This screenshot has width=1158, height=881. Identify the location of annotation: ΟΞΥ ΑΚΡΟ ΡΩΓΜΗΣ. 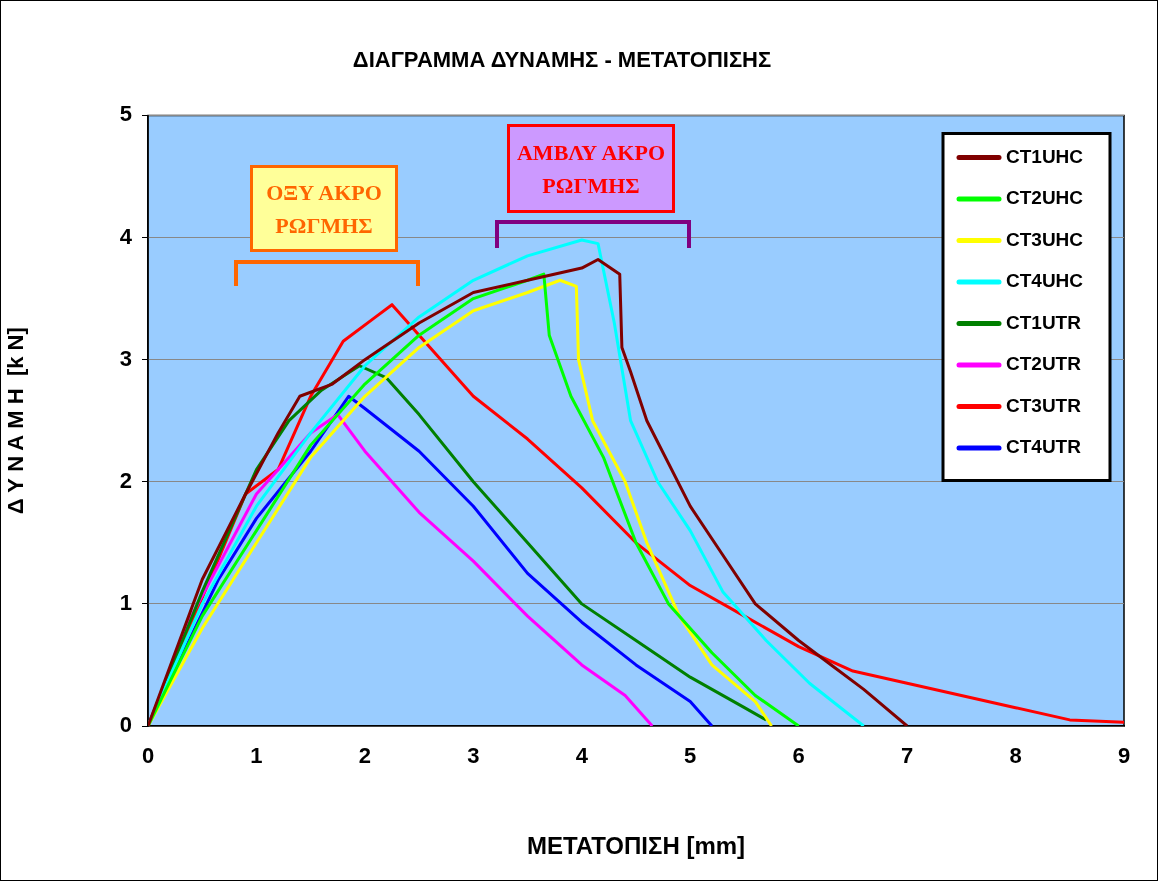
(324, 208).